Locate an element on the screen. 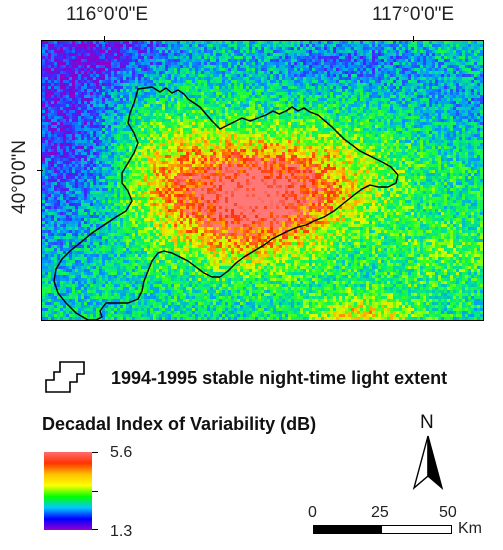  scale-label-25: 25 is located at coordinates (380, 512).